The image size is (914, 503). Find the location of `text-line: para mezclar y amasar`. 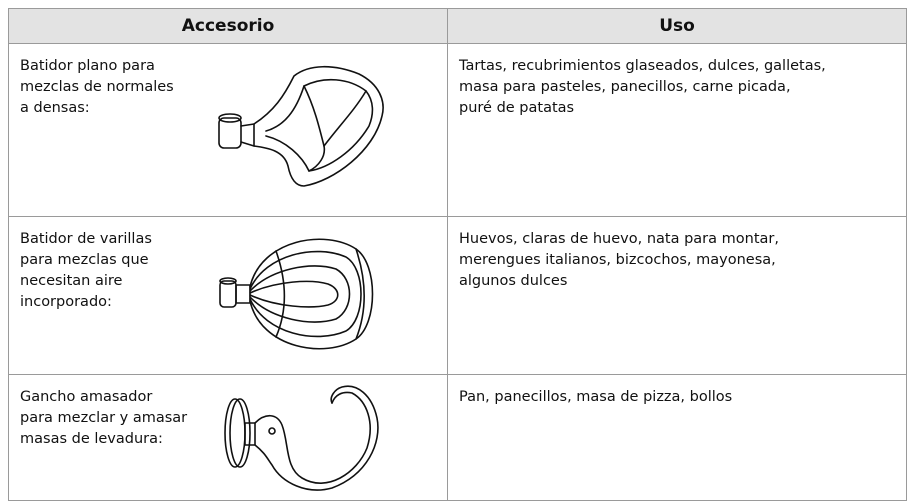

text-line: para mezclar y amasar is located at coordinates (104, 418).